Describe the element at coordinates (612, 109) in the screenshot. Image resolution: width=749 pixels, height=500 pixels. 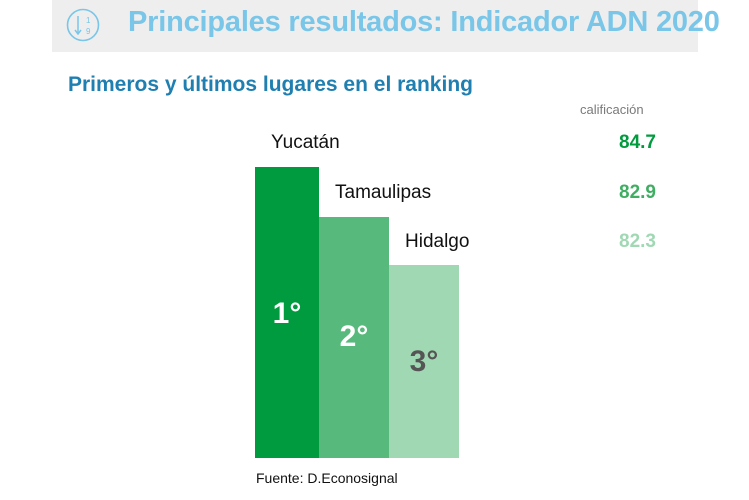
I see `score-column-header: calificación` at that location.